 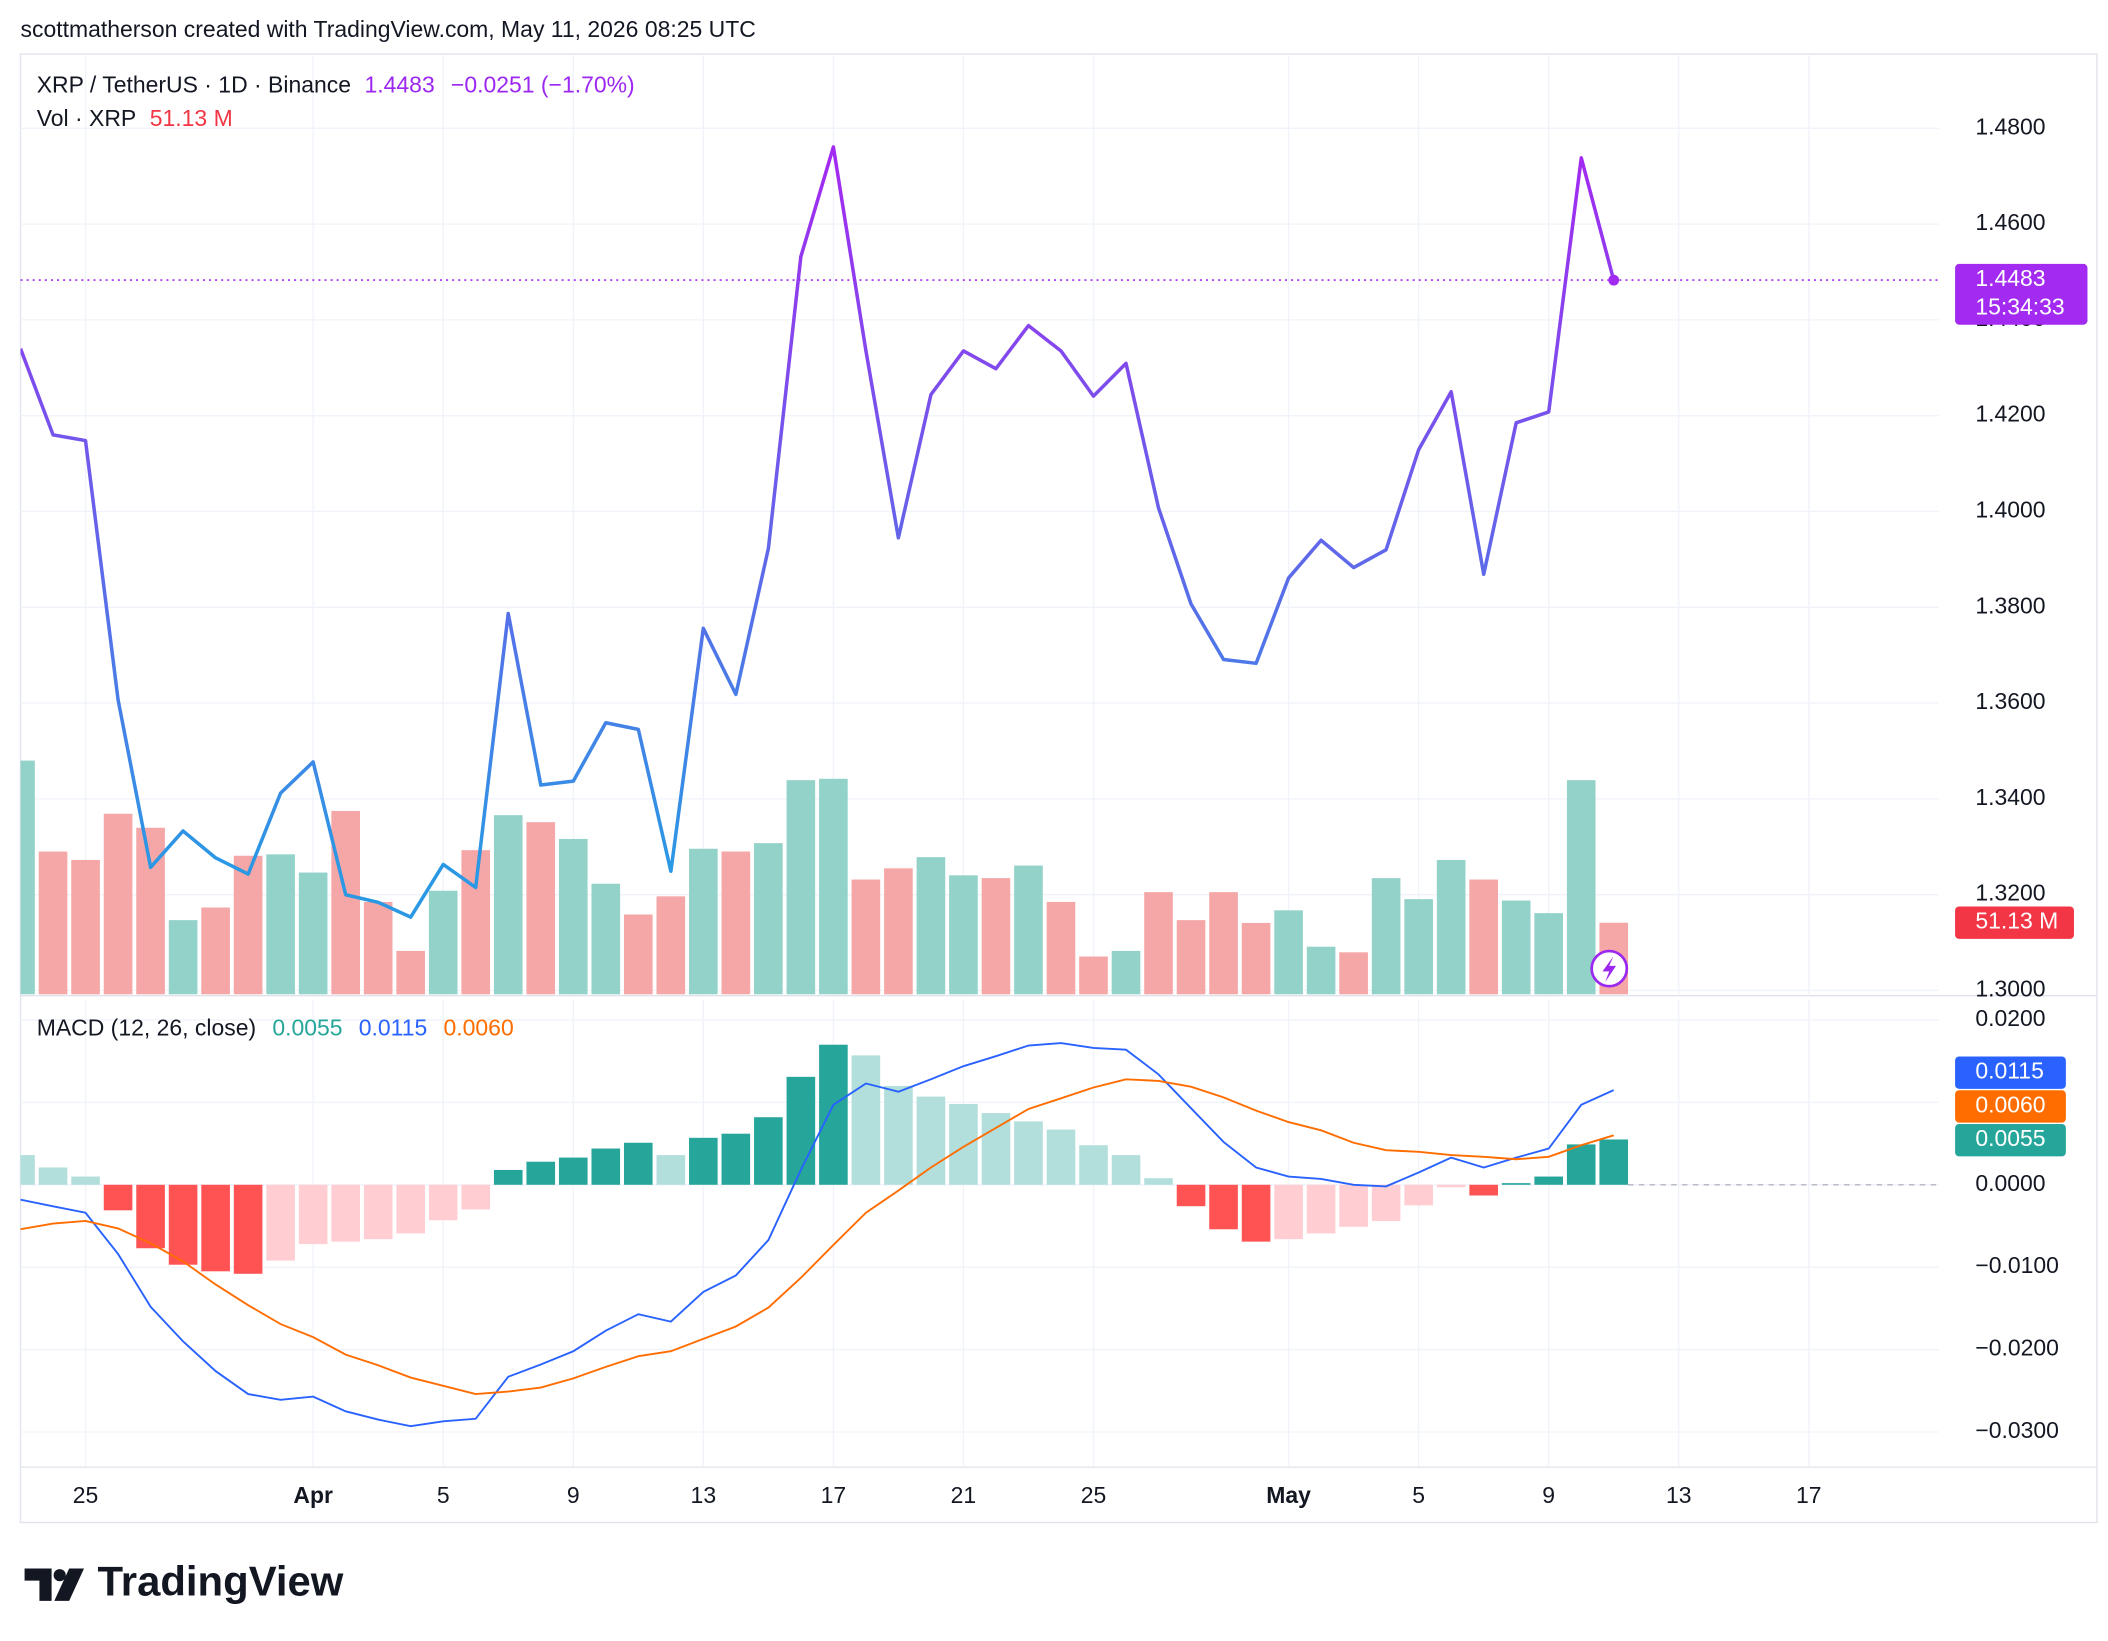 I want to click on symbol: XRP / TetherUS · 1D · Binance, so click(x=194, y=85).